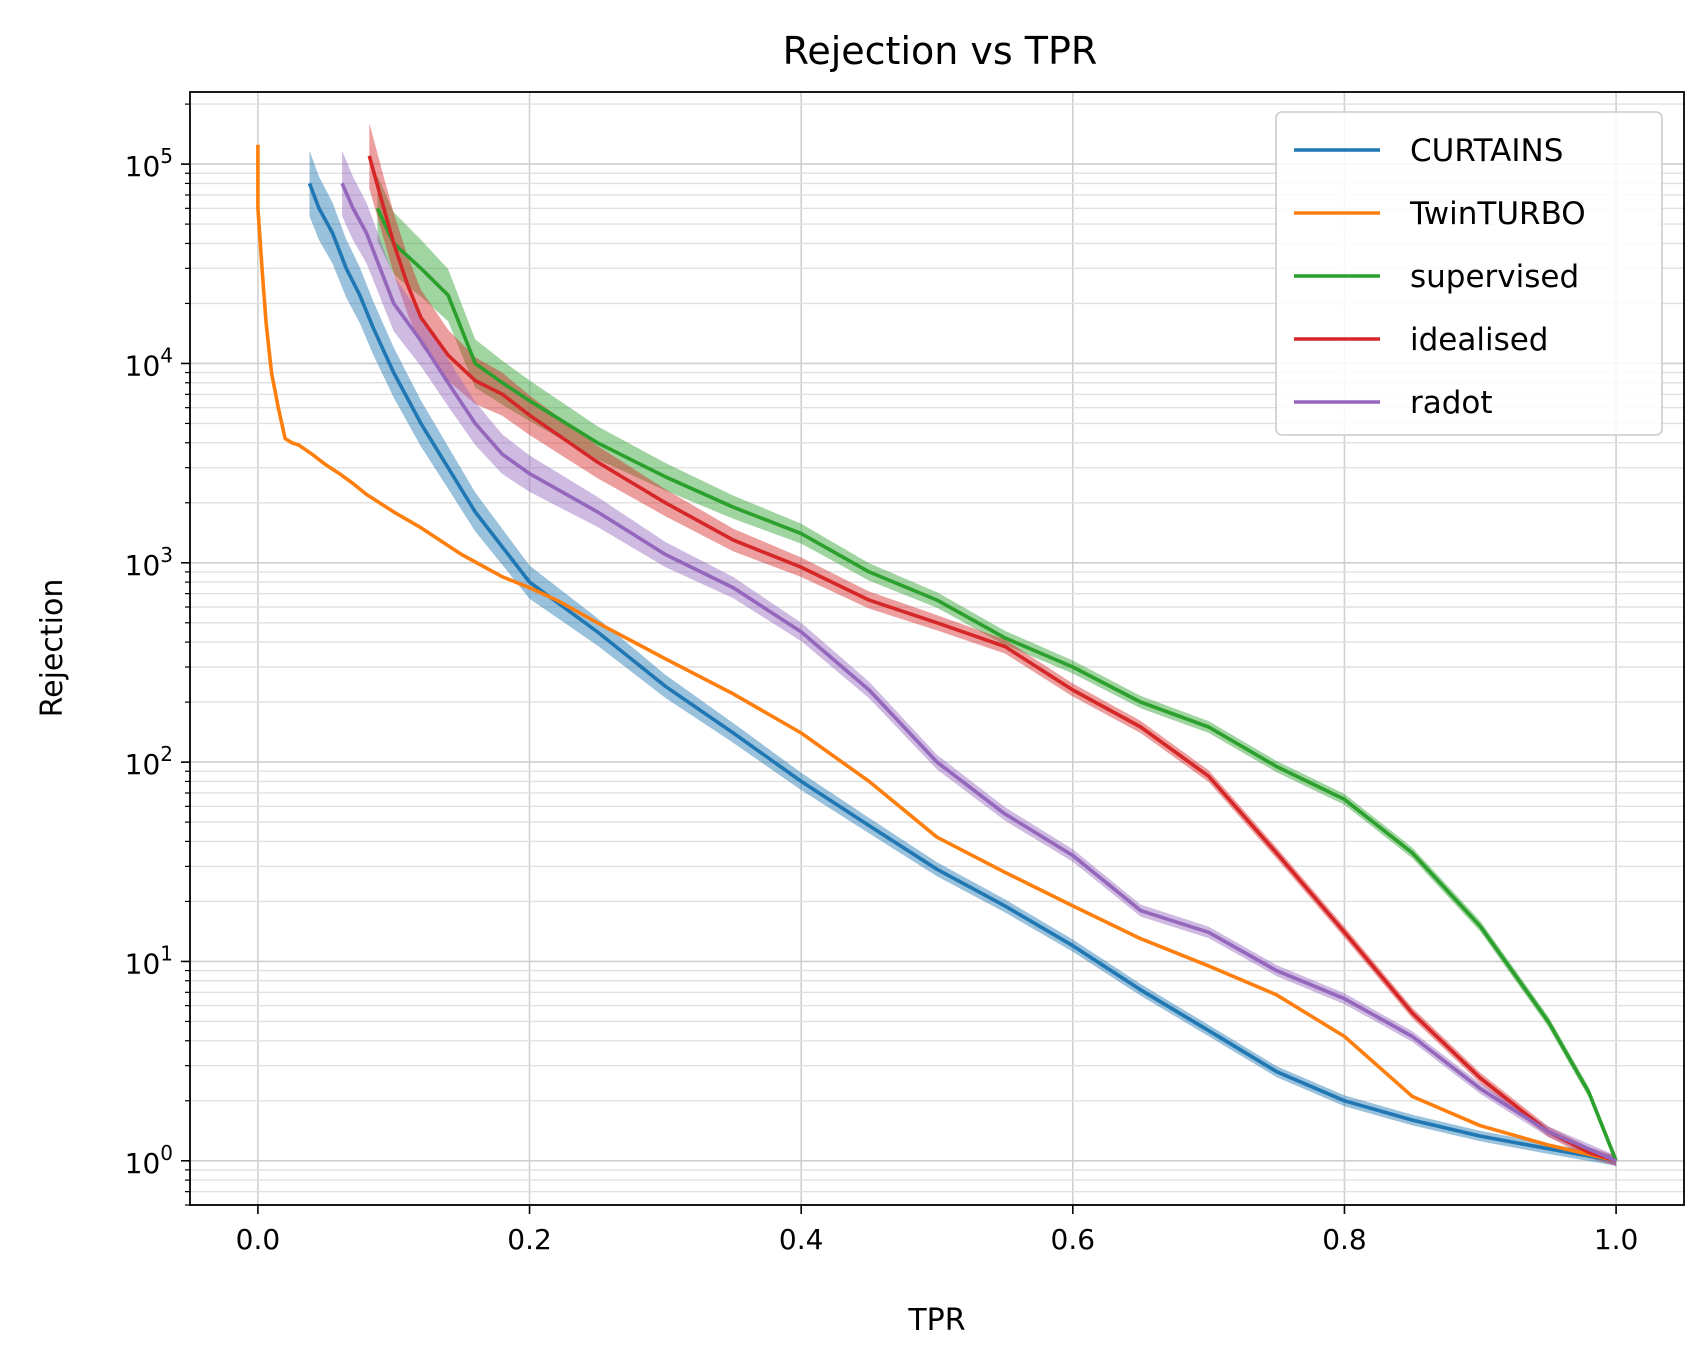 This screenshot has width=1708, height=1361. What do you see at coordinates (937, 1230) in the screenshot?
I see `x-axis: 0.0 0.2 0.4 0.6 0.8 1.0` at bounding box center [937, 1230].